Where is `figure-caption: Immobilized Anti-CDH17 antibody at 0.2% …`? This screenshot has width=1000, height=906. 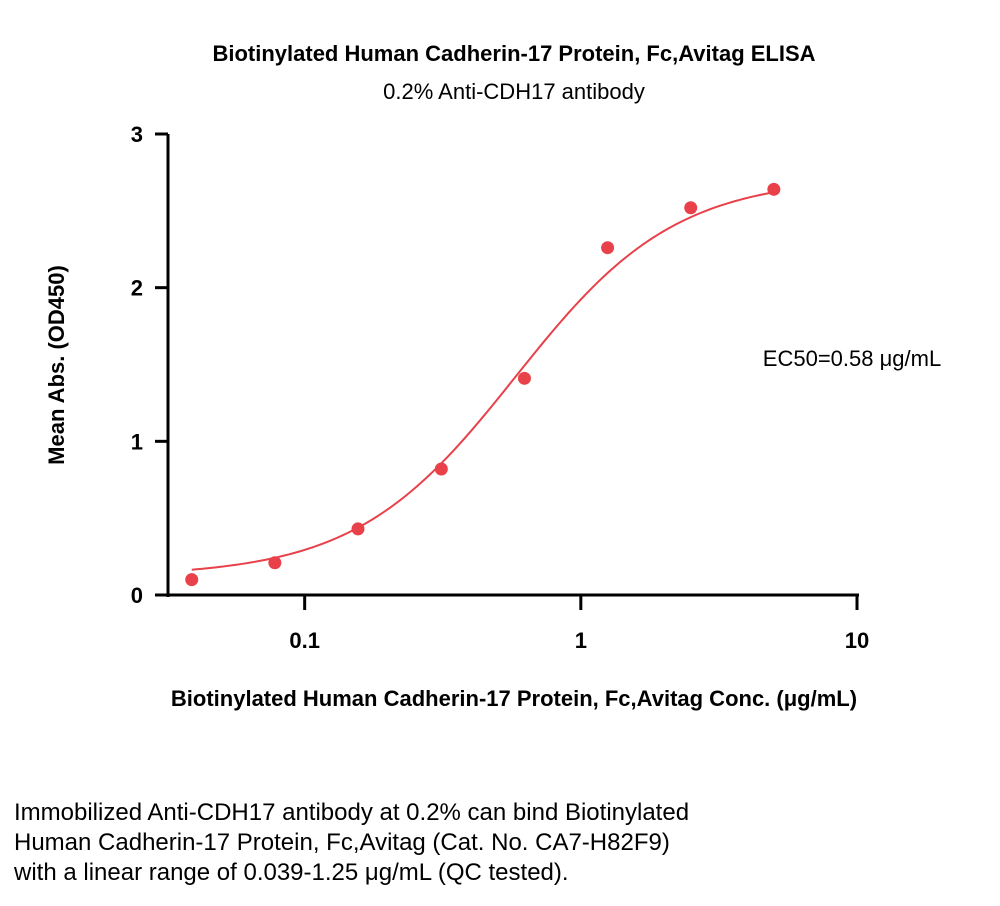
figure-caption: Immobilized Anti-CDH17 antibody at 0.2% … is located at coordinates (494, 843).